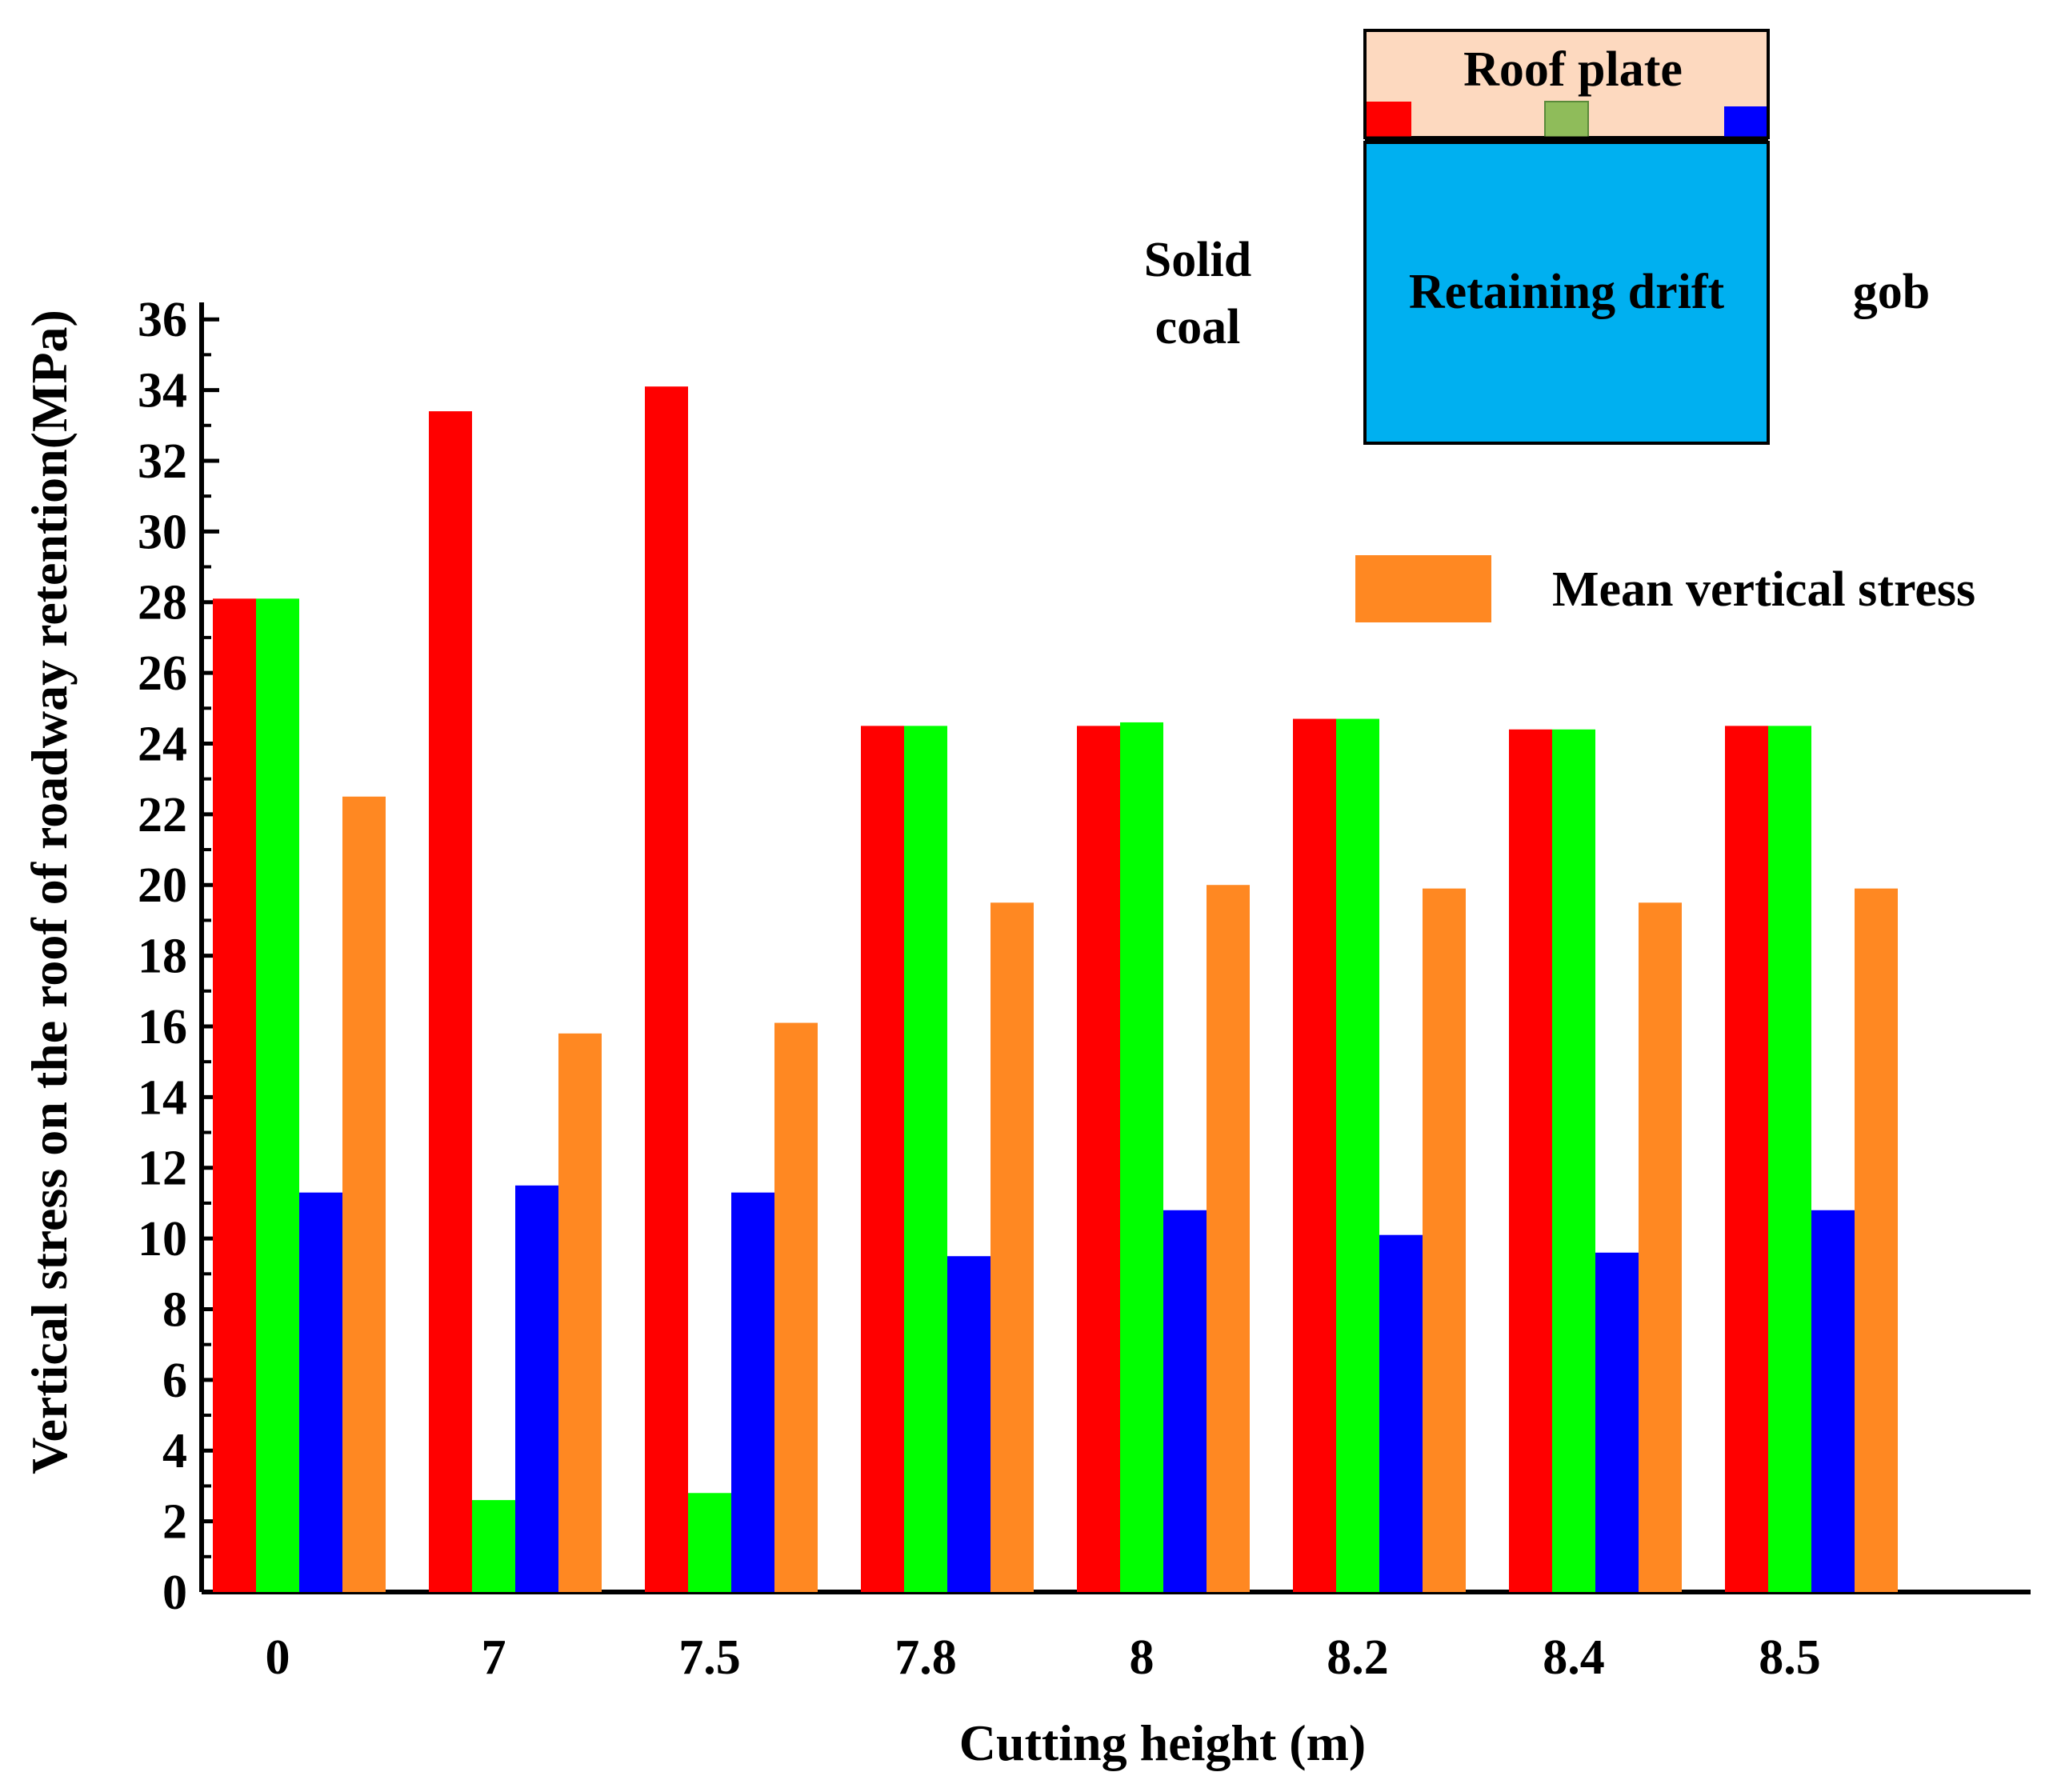 The width and height of the screenshot is (2057, 1792). What do you see at coordinates (162, 603) in the screenshot?
I see `y-tick-label: 28` at bounding box center [162, 603].